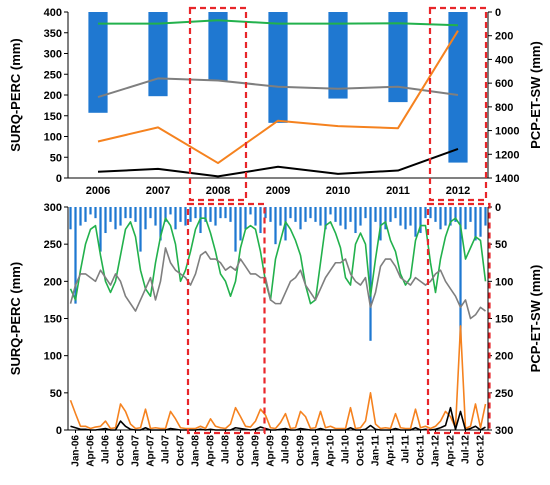 This screenshot has width=550, height=485. I want to click on x-tick-label: Jan-12, so click(436, 451).